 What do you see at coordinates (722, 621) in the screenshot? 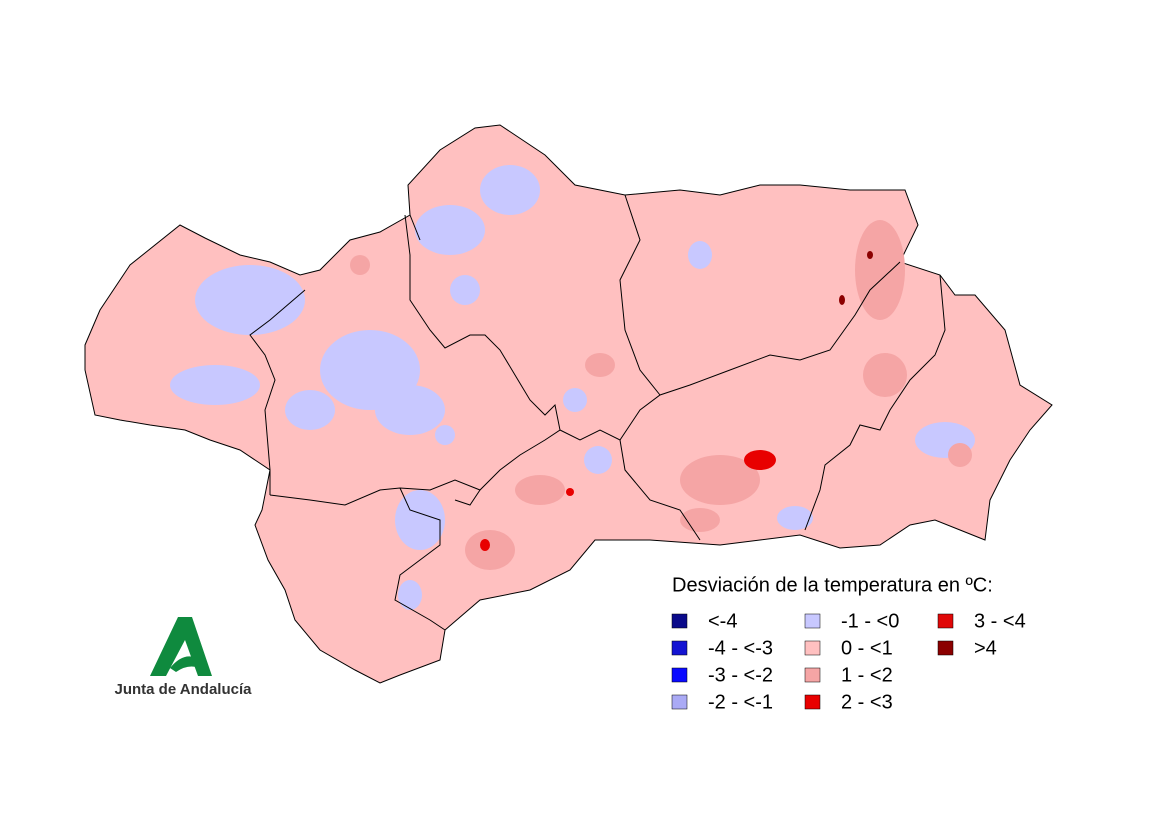
I see `legend-label: <-4` at bounding box center [722, 621].